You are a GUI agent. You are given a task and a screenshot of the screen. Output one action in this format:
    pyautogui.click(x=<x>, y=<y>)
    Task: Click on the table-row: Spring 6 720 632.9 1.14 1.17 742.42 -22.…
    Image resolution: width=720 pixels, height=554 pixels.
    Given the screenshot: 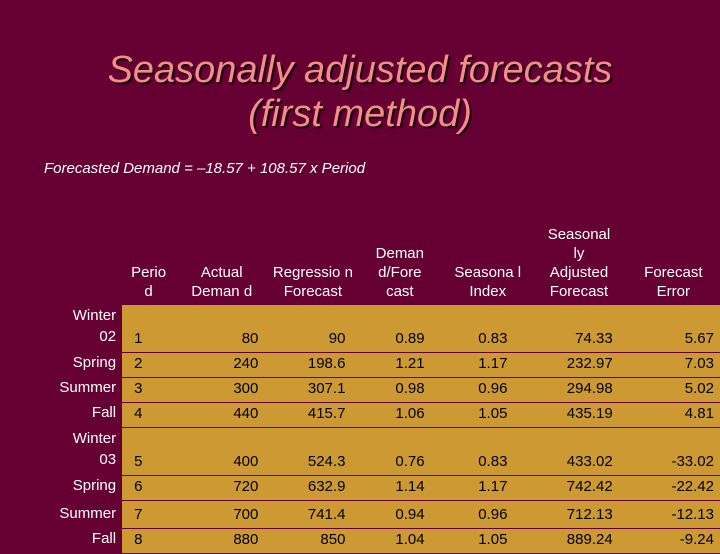 What is the action you would take?
    pyautogui.click(x=376, y=487)
    